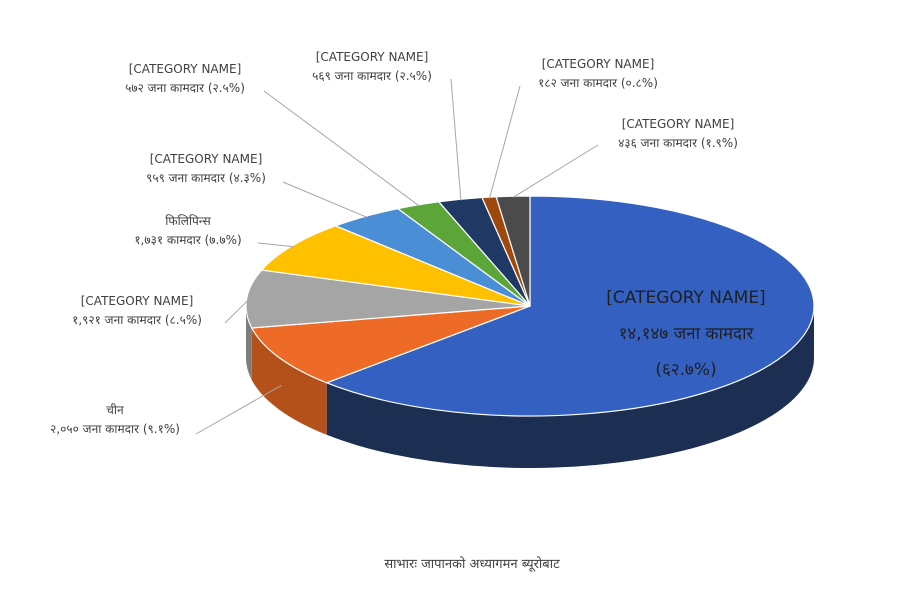 The image size is (900, 594). What do you see at coordinates (472, 564) in the screenshot?
I see `source-note: साभारः जापानको अध्यागमन ब्यूरोबाट` at bounding box center [472, 564].